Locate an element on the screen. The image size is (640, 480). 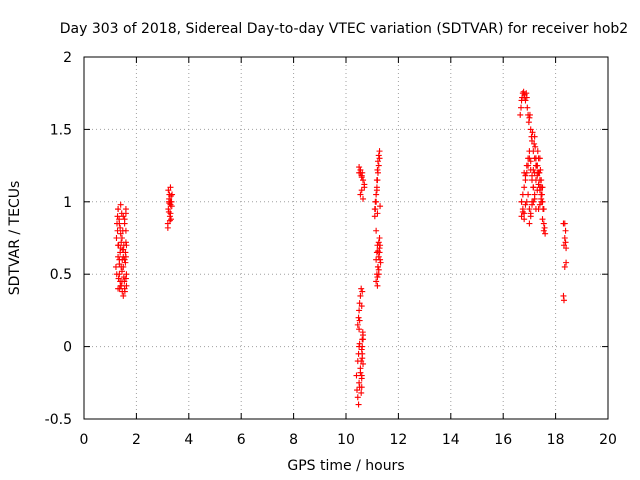
y-axis-label: SDTVAR / TECUs is located at coordinates (15, 238).